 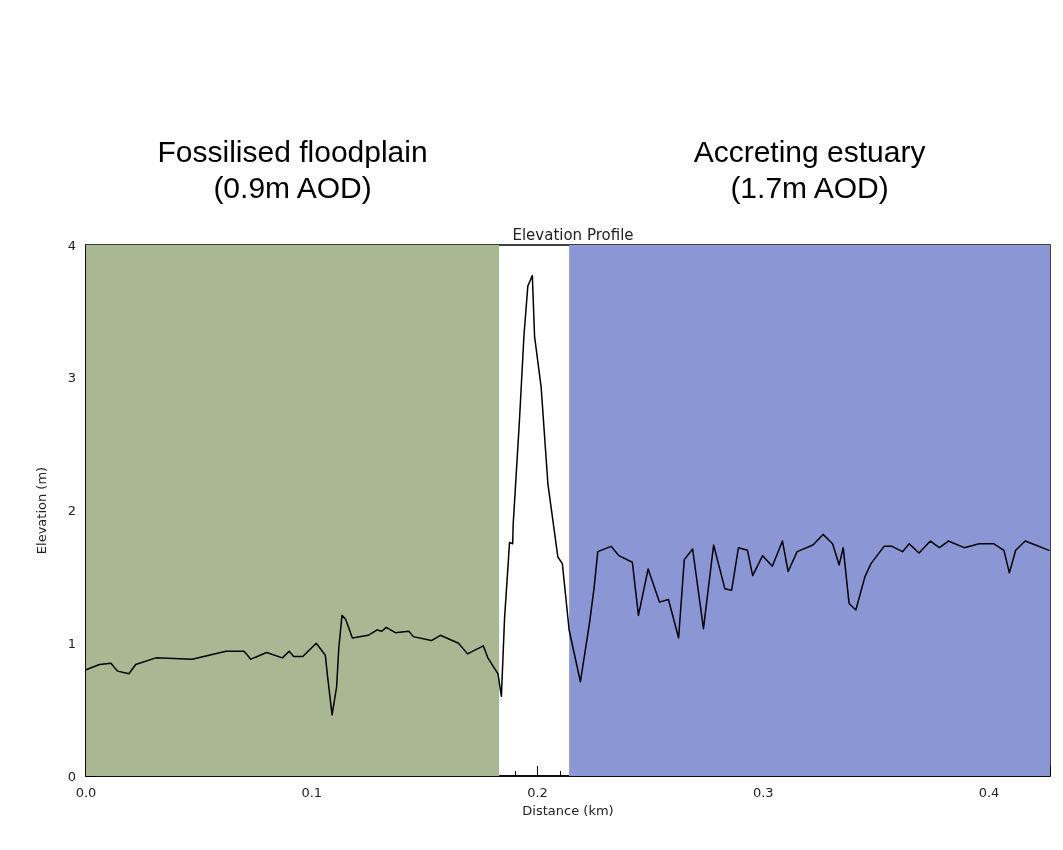 I want to click on x-tick-label: 0.1, so click(x=312, y=792).